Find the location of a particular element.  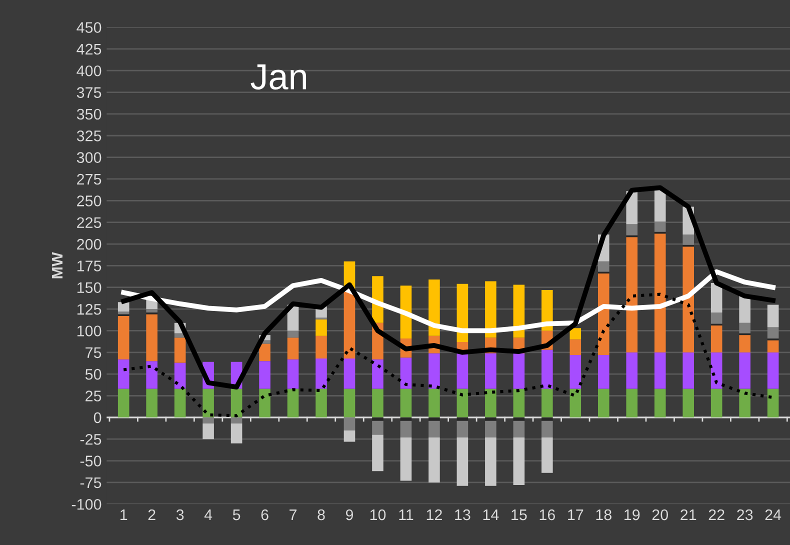

x-tick-label: 6 is located at coordinates (264, 514).